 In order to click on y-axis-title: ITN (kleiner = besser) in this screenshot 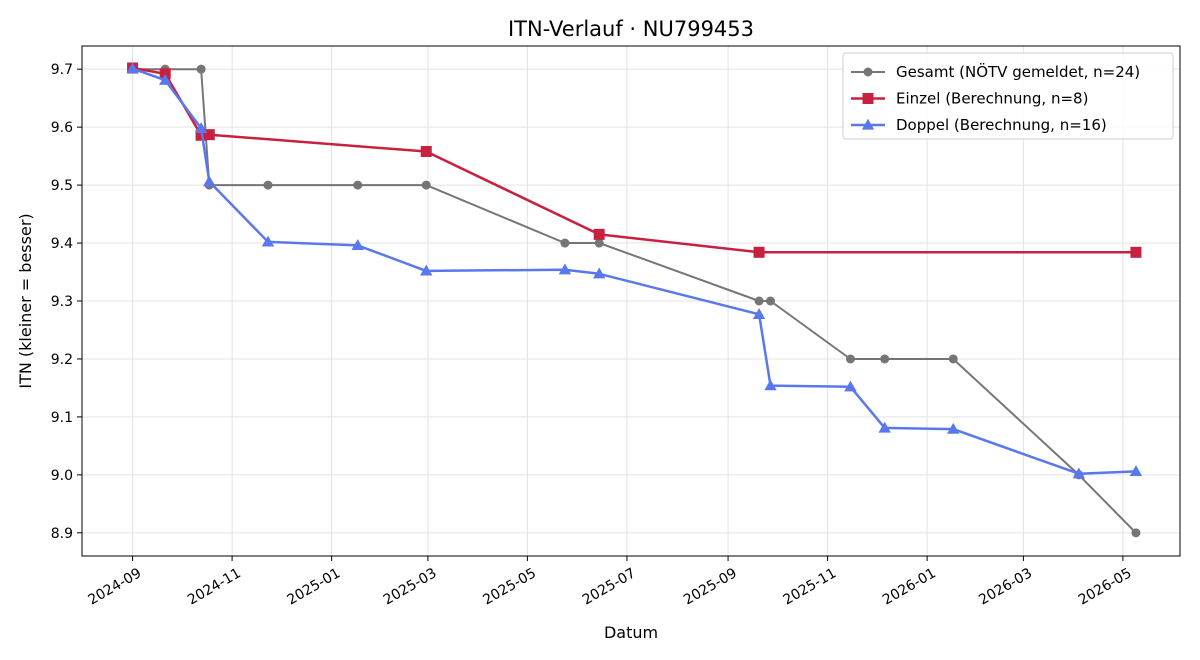, I will do `click(25, 300)`.